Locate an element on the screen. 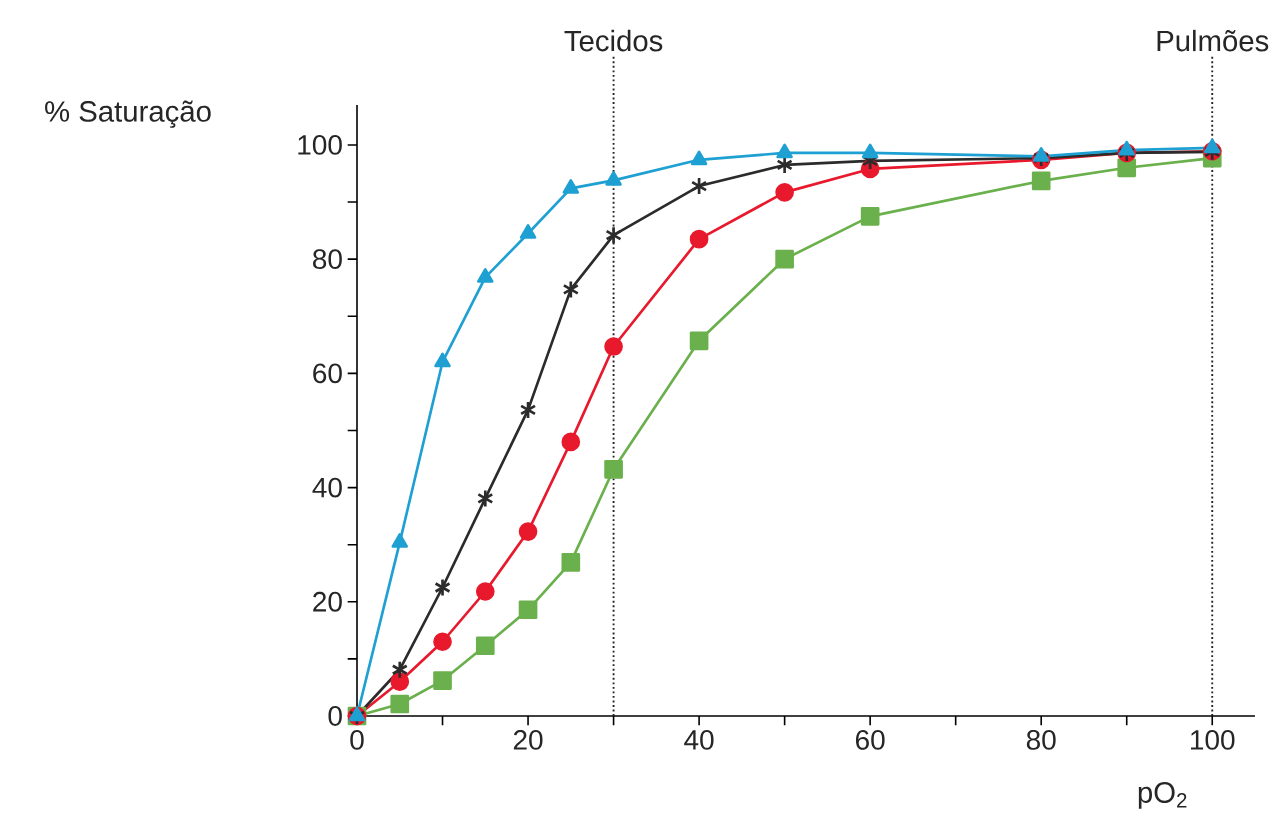 This screenshot has height=816, width=1281. y-tick-label: 20 is located at coordinates (327, 601).